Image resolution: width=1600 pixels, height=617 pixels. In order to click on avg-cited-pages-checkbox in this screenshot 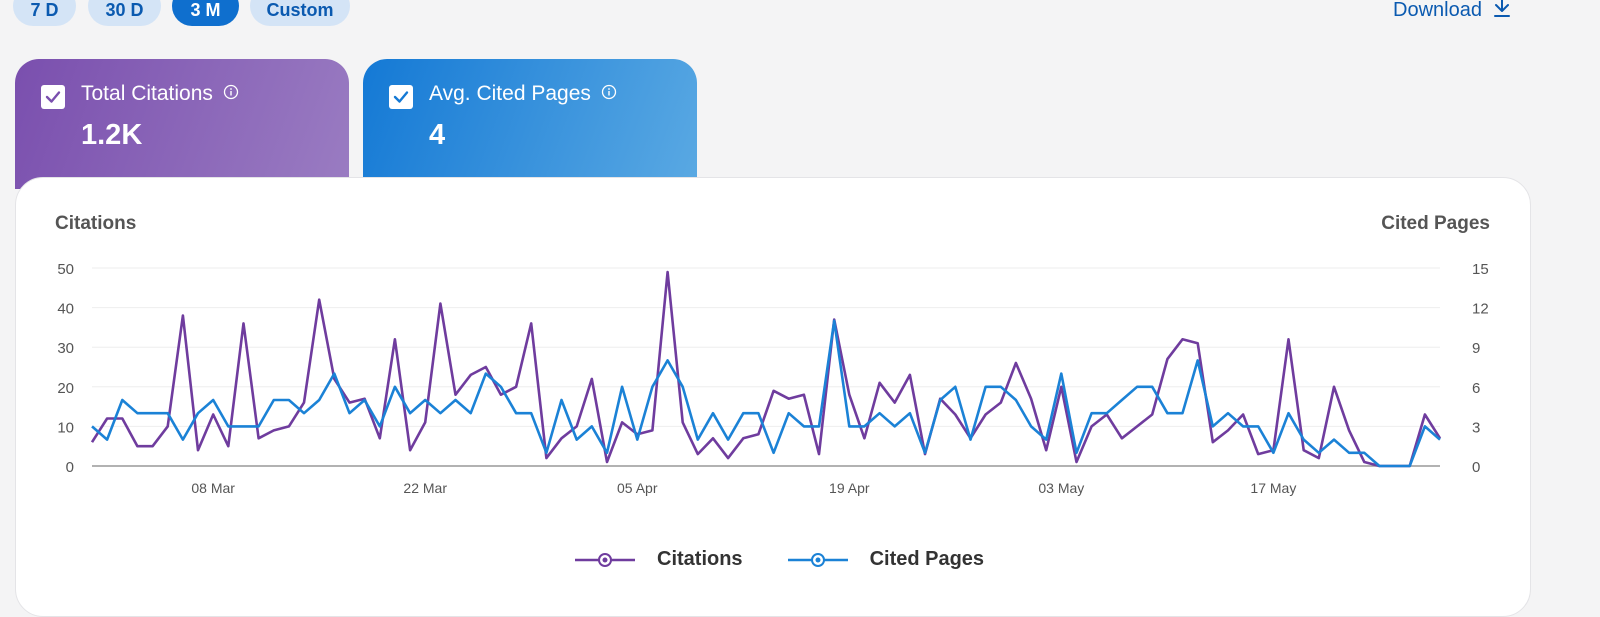, I will do `click(401, 97)`.